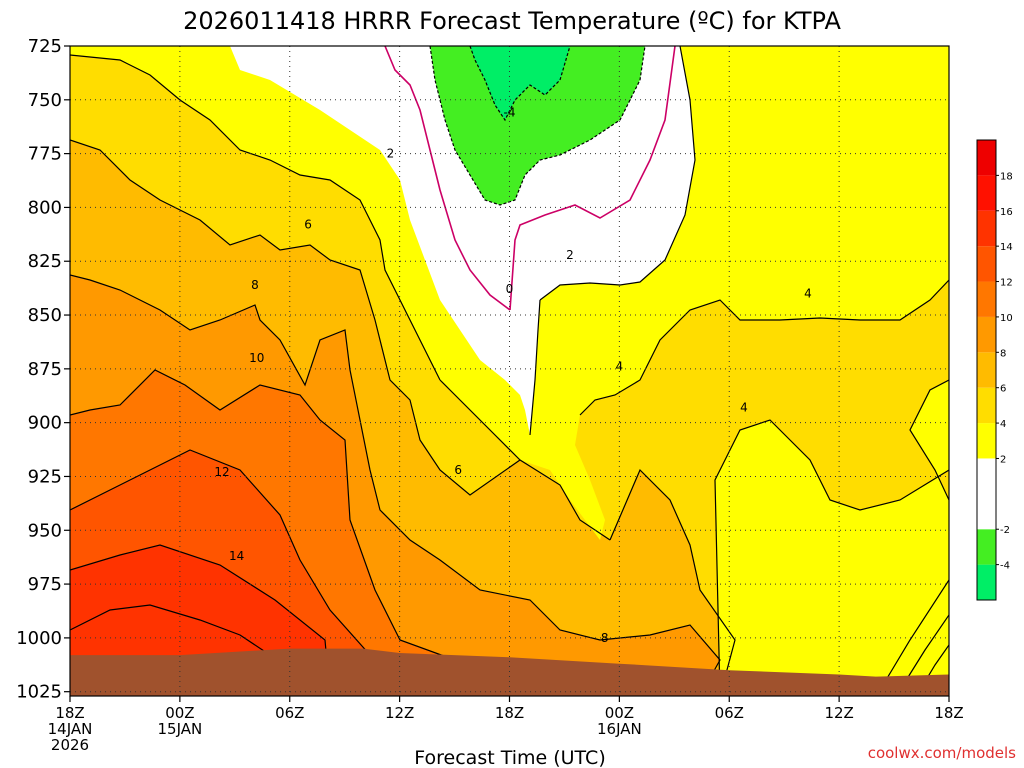  Describe the element at coordinates (942, 753) in the screenshot. I see `credit-text: coolwx.com/models` at that location.